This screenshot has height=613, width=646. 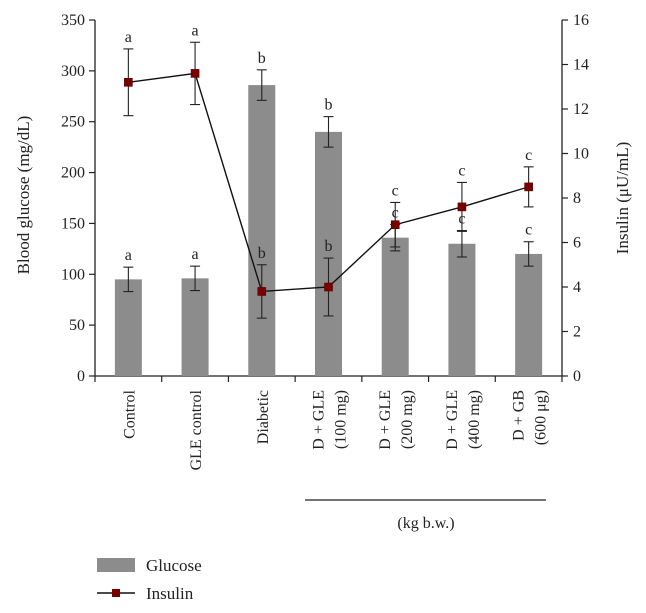 I want to click on category-label: D + GB, so click(x=519, y=415).